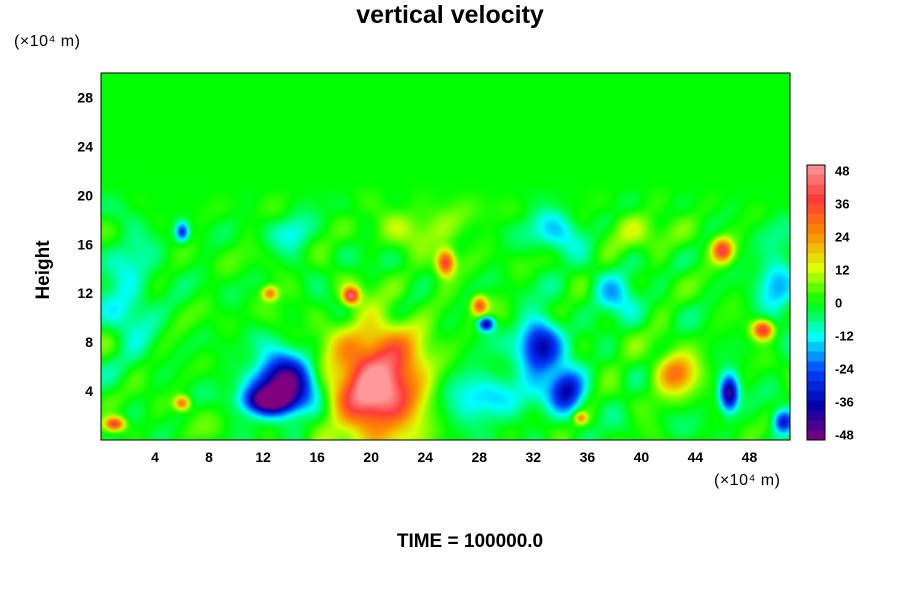 This screenshot has height=600, width=900. I want to click on x-tick-label: 44, so click(696, 457).